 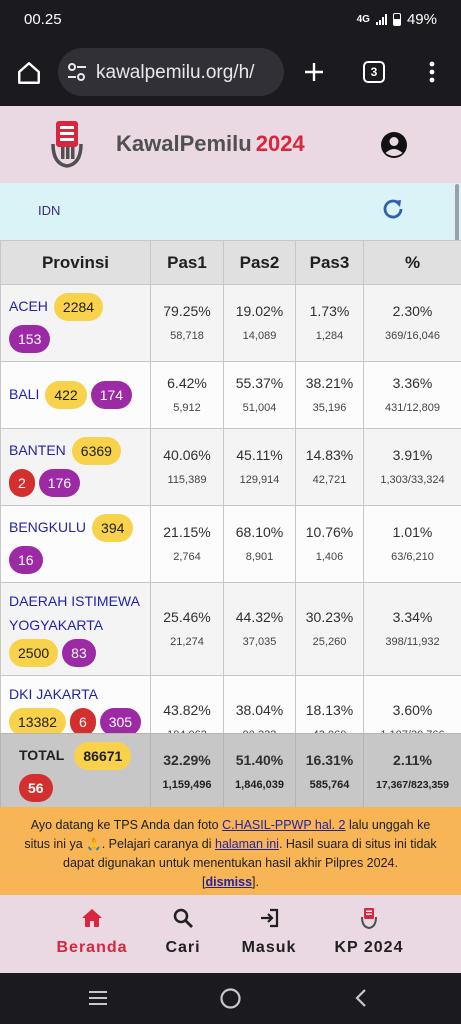 I want to click on province-cell: ACEH 2284153, so click(x=75, y=323).